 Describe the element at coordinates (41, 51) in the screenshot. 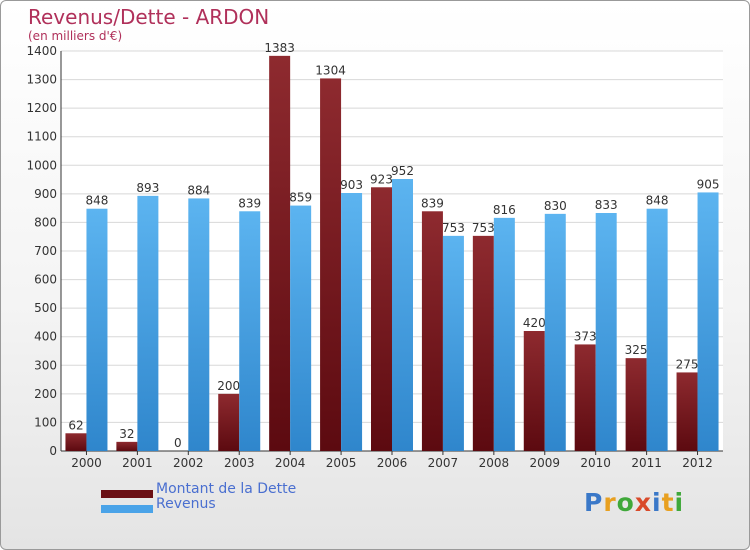

I see `y-tick-label: 1400` at that location.